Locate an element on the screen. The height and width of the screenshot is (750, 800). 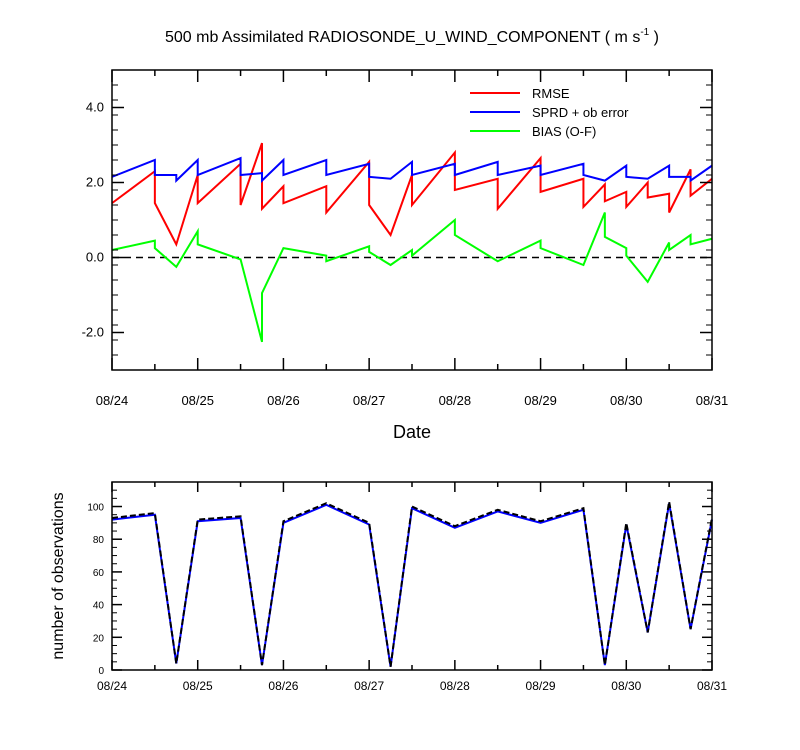
y-tick-label: 20 is located at coordinates (99, 638).